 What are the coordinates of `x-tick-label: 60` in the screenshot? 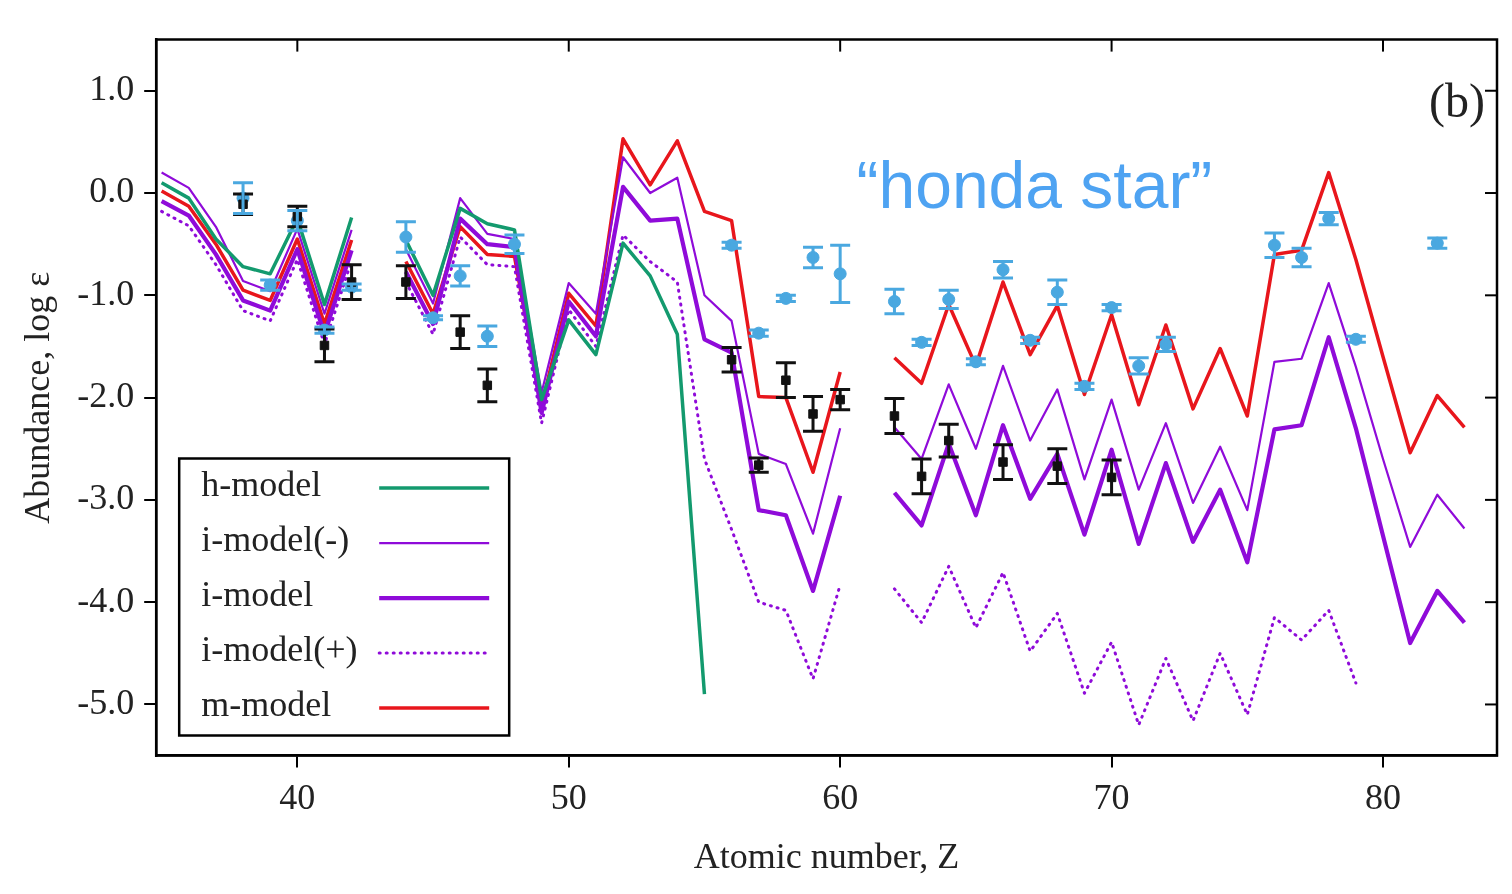 It's located at (840, 796).